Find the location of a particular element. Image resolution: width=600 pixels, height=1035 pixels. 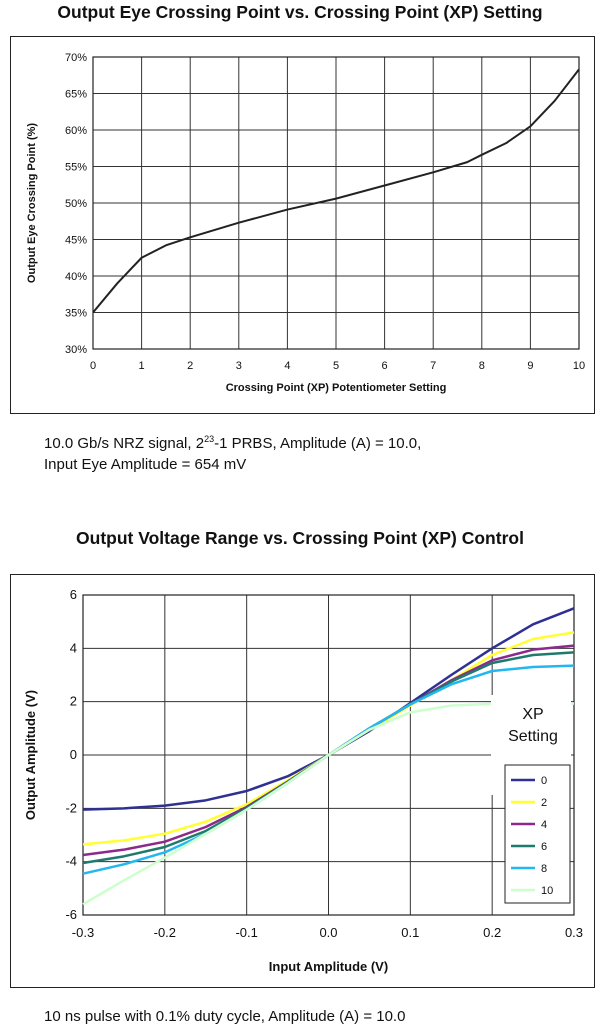

x-tick-label: 0.2 is located at coordinates (492, 932).